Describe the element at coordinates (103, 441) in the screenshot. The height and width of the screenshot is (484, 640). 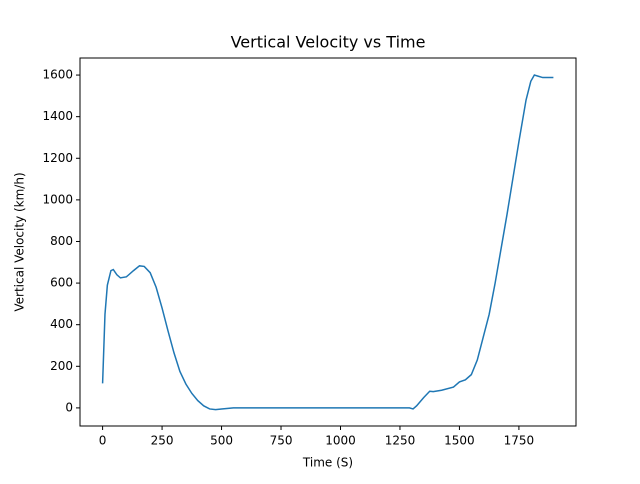
I see `x-tick-label: 0` at that location.